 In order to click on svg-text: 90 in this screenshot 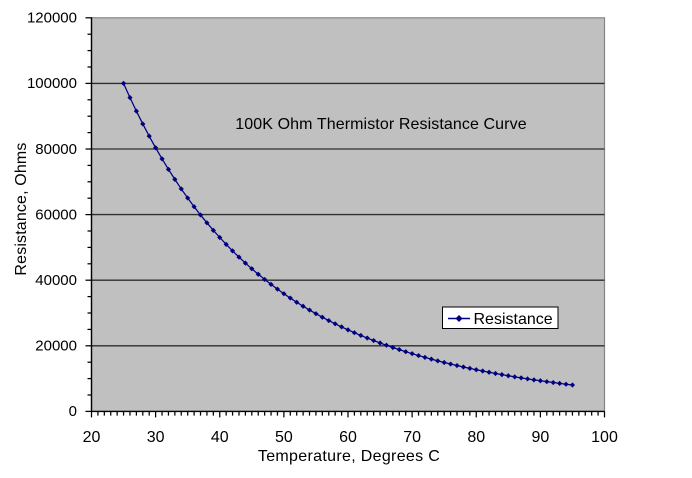, I will do `click(540, 437)`.